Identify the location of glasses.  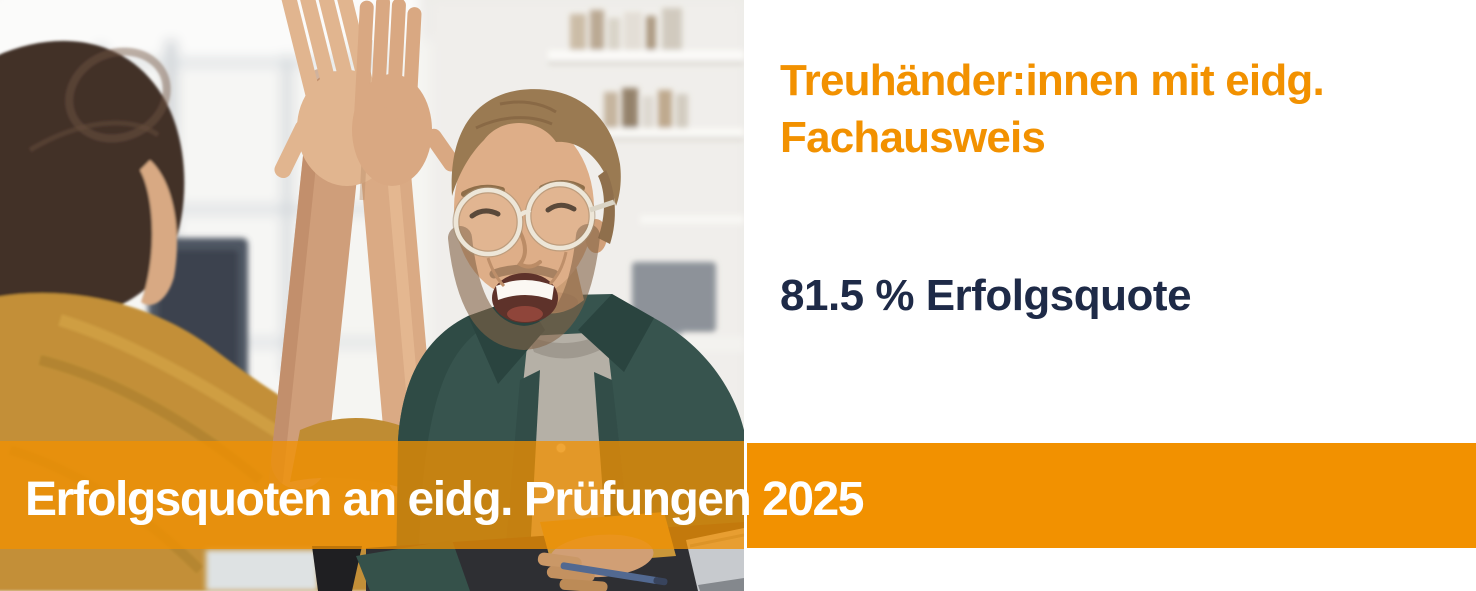
(533, 219).